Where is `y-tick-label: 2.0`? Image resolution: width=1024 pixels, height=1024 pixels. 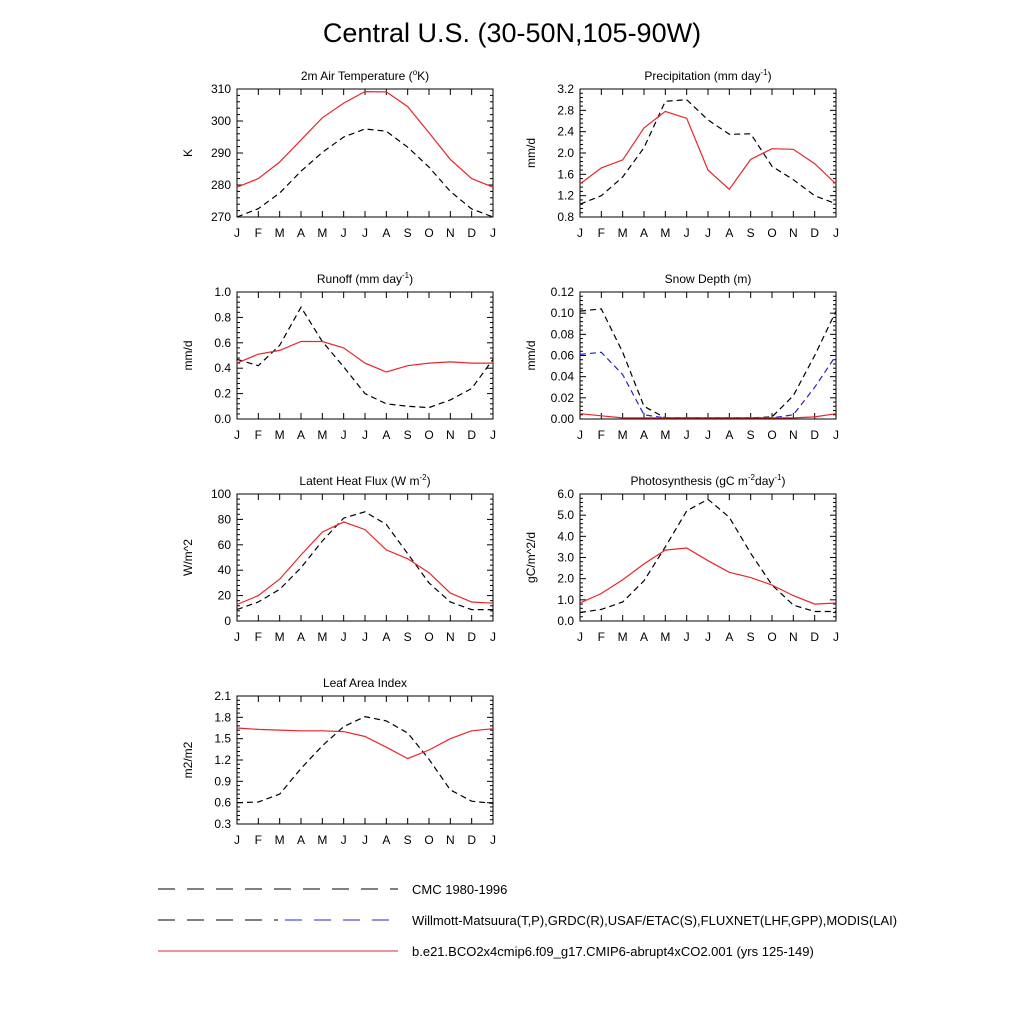
y-tick-label: 2.0 is located at coordinates (565, 153).